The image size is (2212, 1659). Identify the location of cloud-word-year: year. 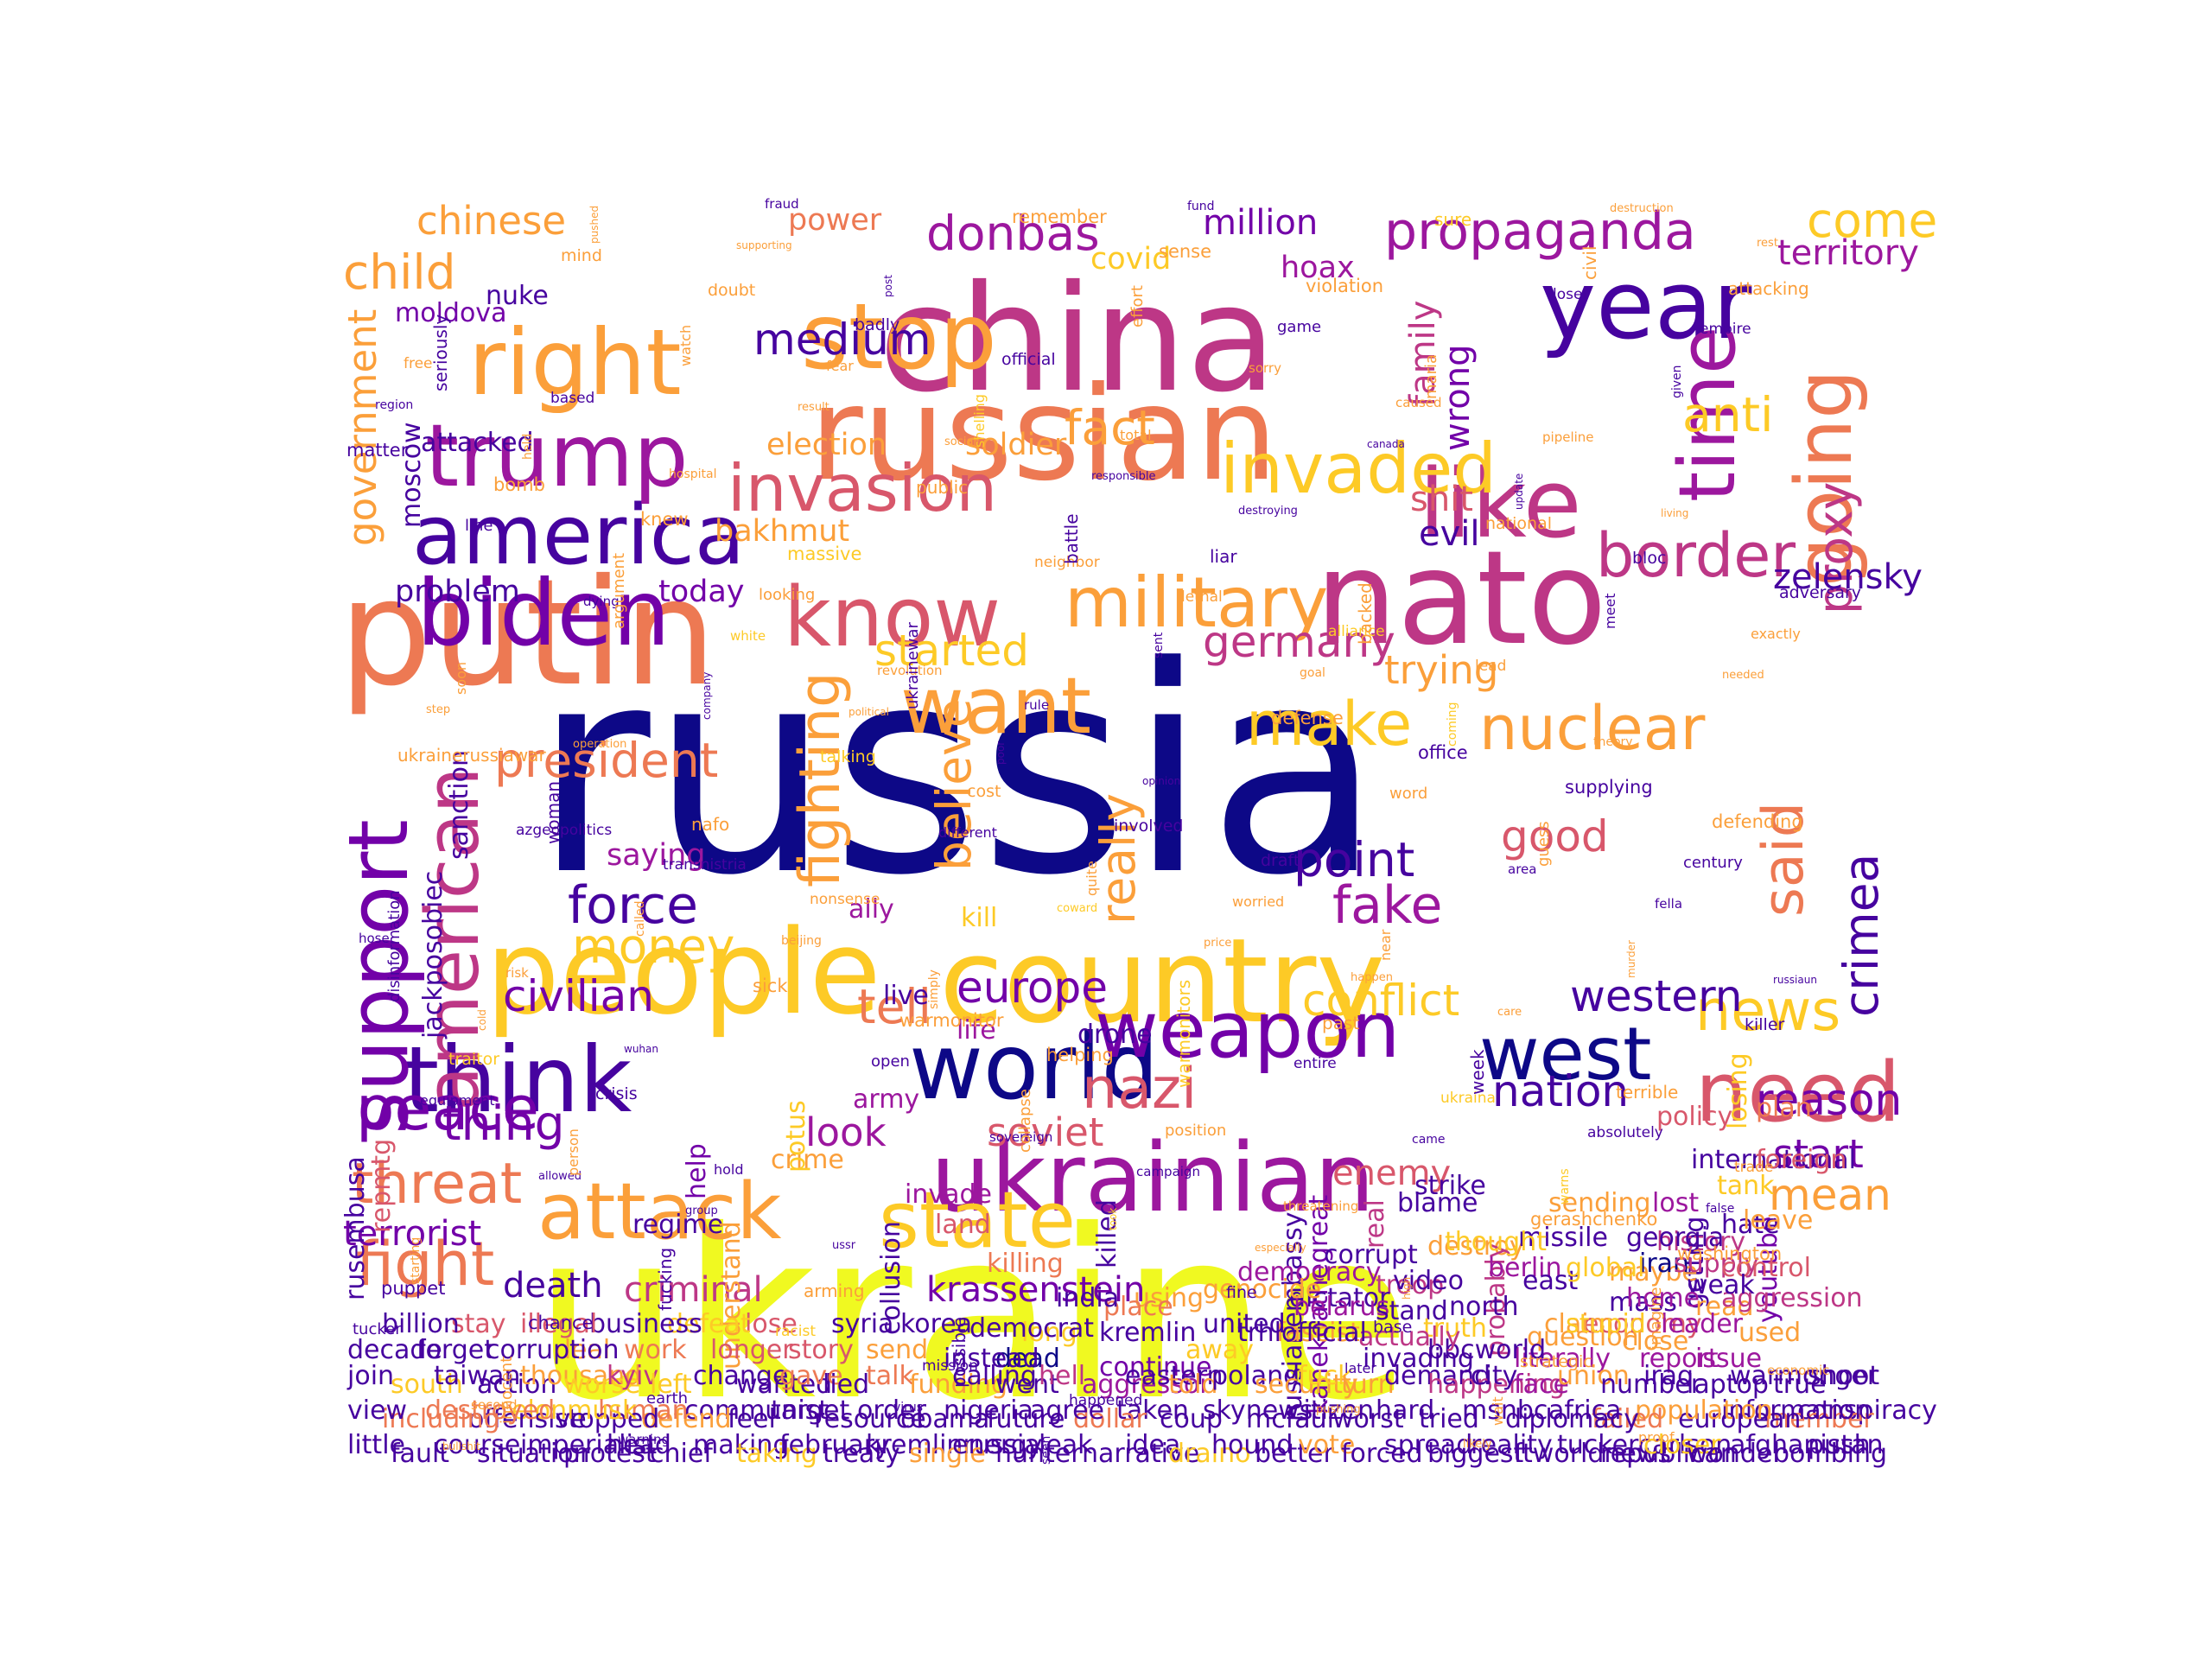
(1646, 305).